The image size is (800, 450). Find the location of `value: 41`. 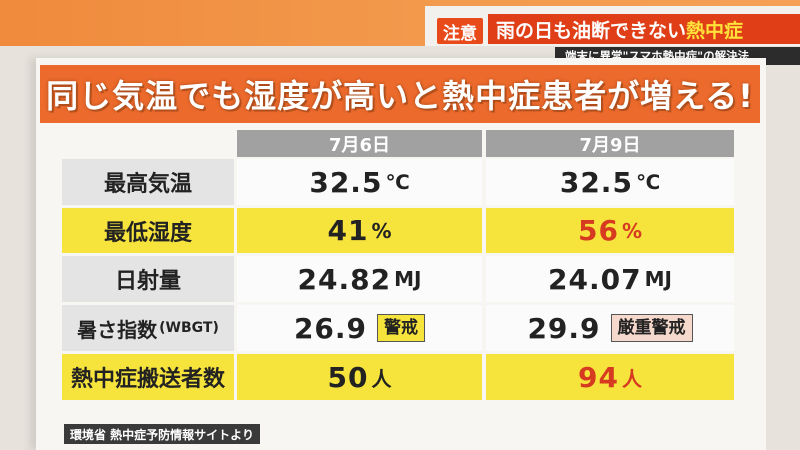

value: 41 is located at coordinates (348, 230).